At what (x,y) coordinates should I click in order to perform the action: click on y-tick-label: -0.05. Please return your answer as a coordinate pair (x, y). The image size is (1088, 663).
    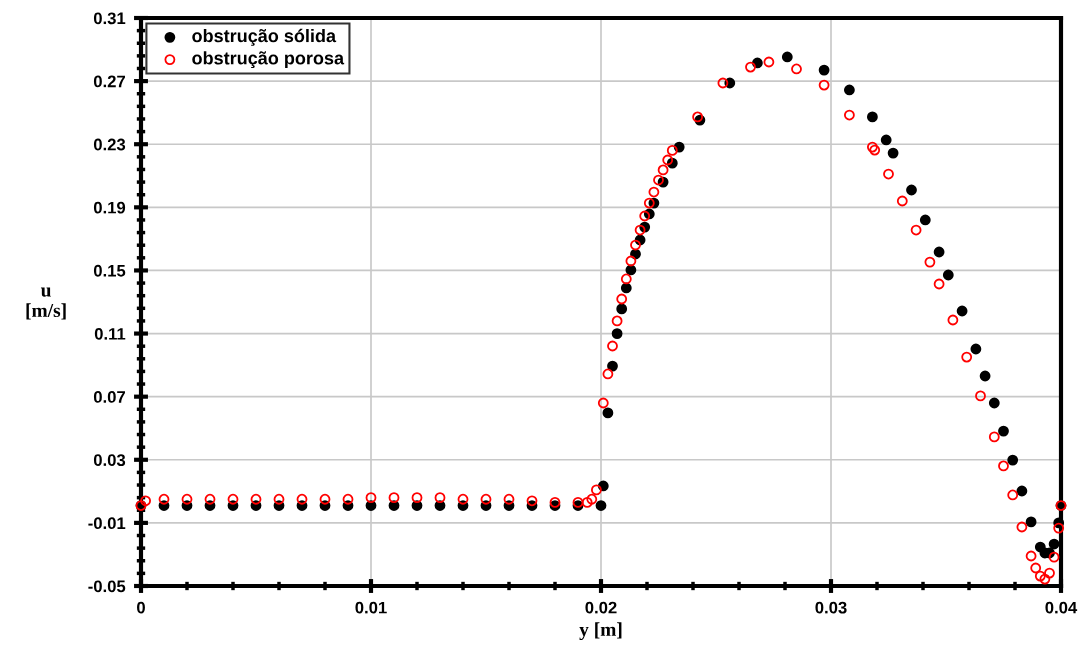
    Looking at the image, I should click on (107, 586).